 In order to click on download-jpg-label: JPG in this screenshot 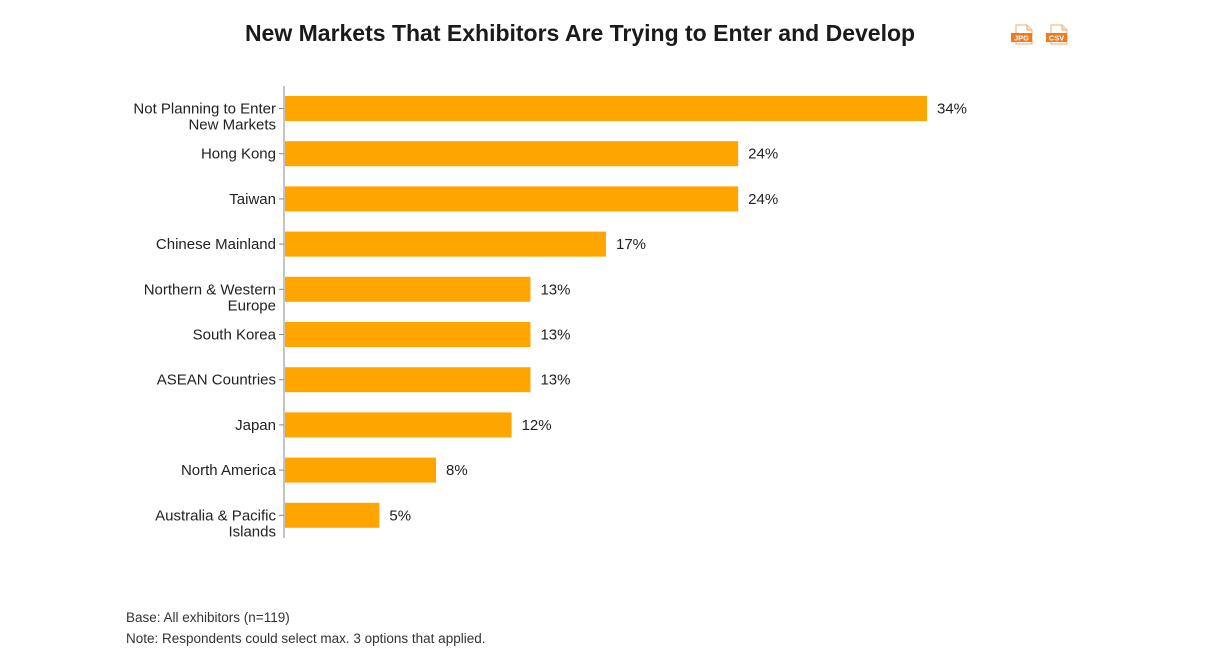, I will do `click(1021, 38)`.